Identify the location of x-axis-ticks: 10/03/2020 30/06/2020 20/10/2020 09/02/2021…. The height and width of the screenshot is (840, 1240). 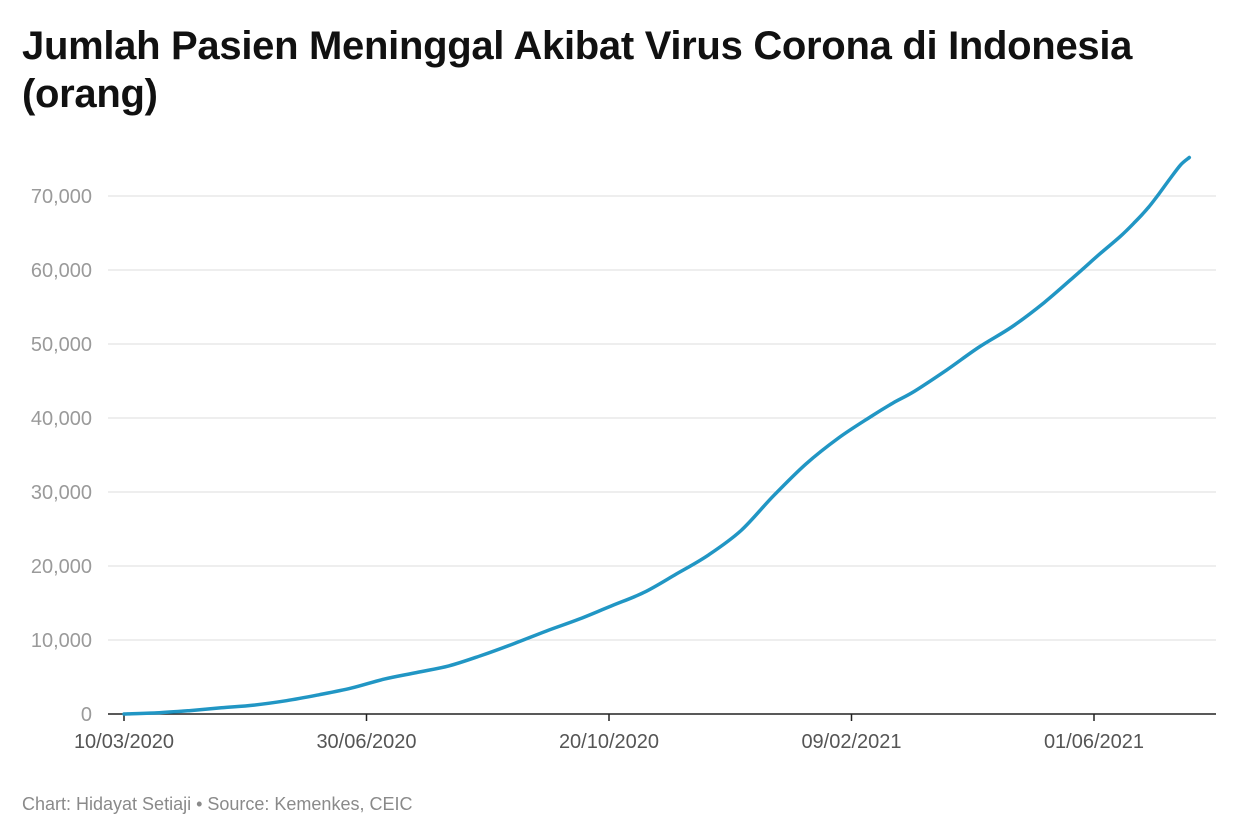
(609, 733).